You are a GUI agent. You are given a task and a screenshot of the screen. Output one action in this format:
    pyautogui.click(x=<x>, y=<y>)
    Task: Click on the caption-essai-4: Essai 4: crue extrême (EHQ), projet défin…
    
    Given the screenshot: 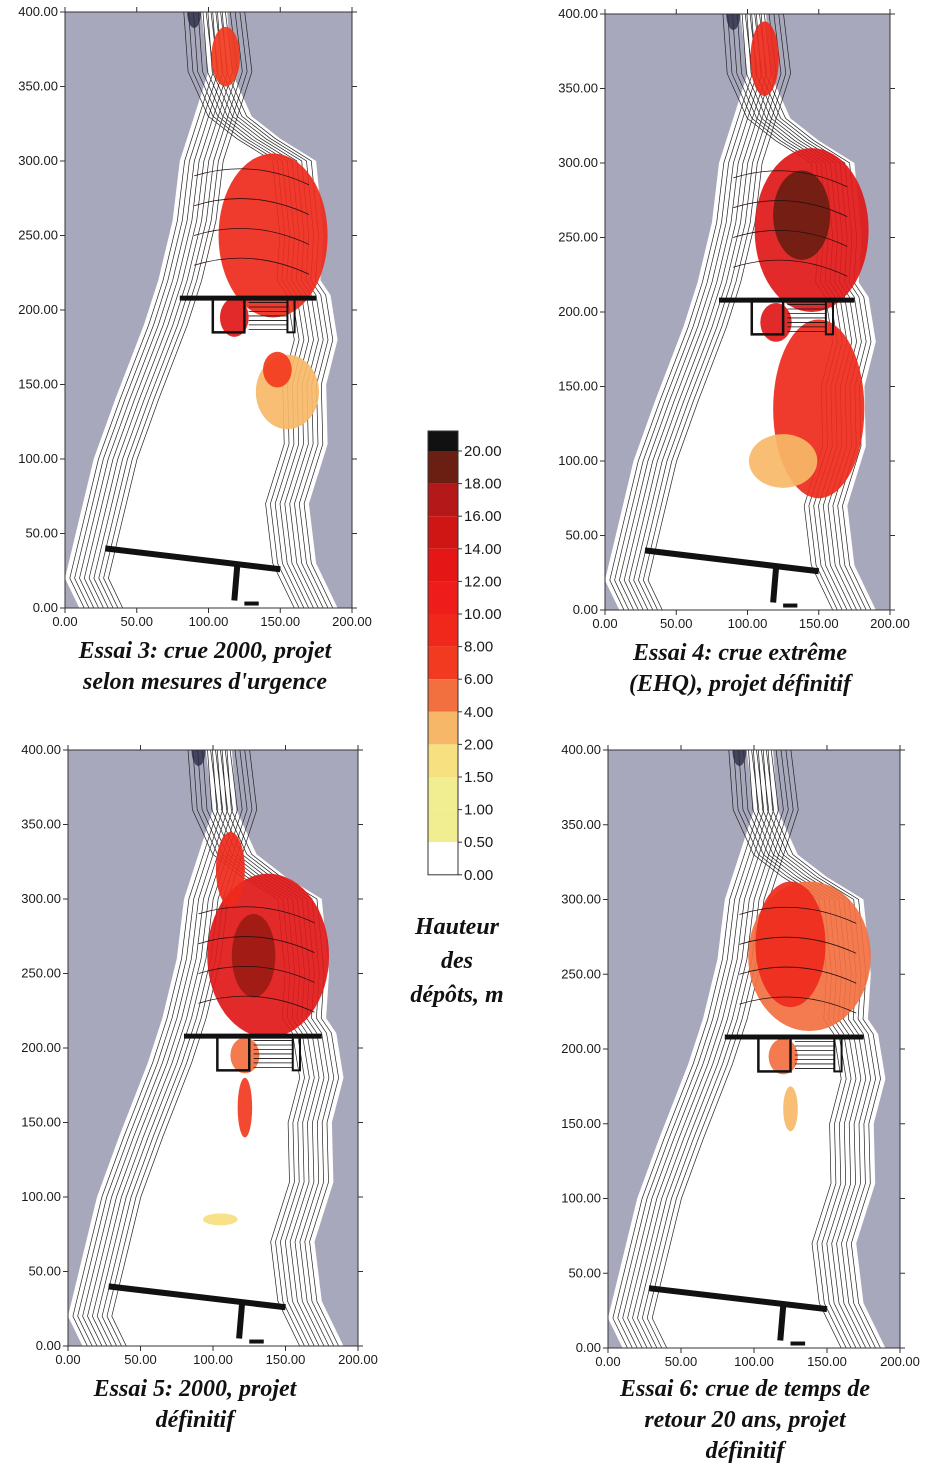 What is the action you would take?
    pyautogui.click(x=740, y=669)
    